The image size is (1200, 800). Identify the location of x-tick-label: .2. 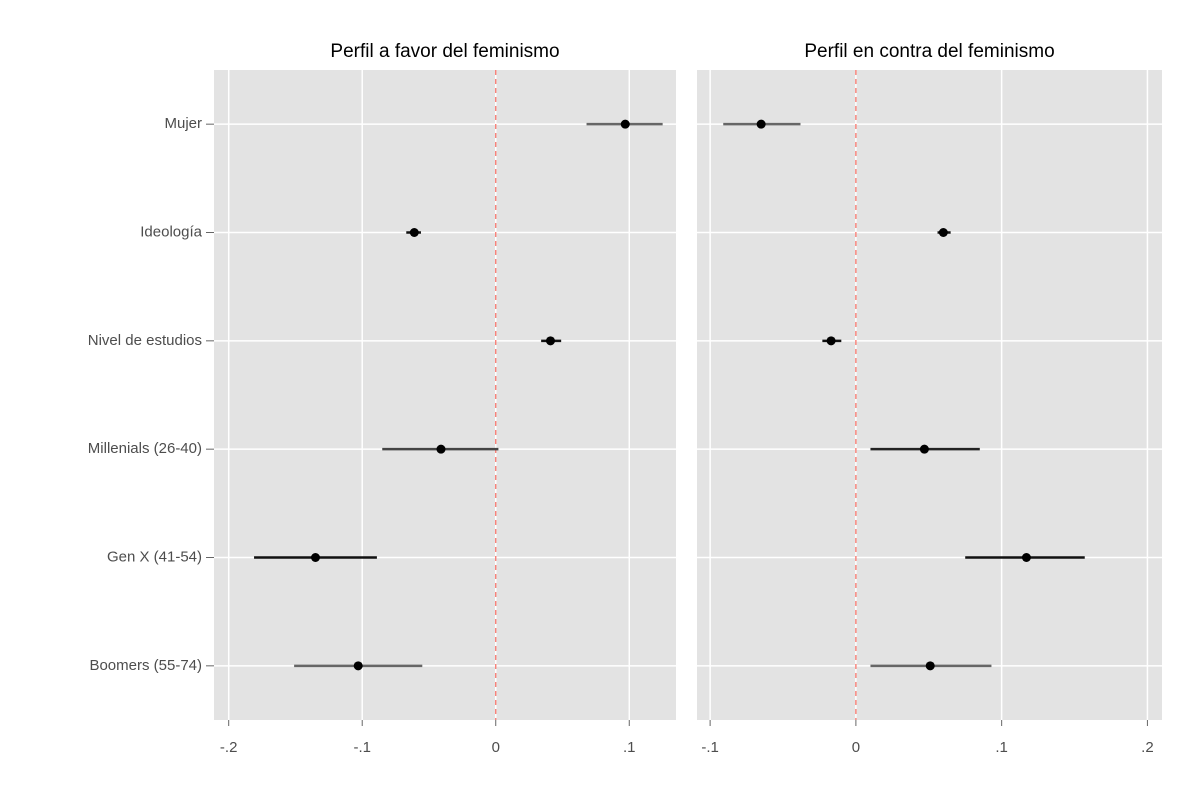
(1147, 747).